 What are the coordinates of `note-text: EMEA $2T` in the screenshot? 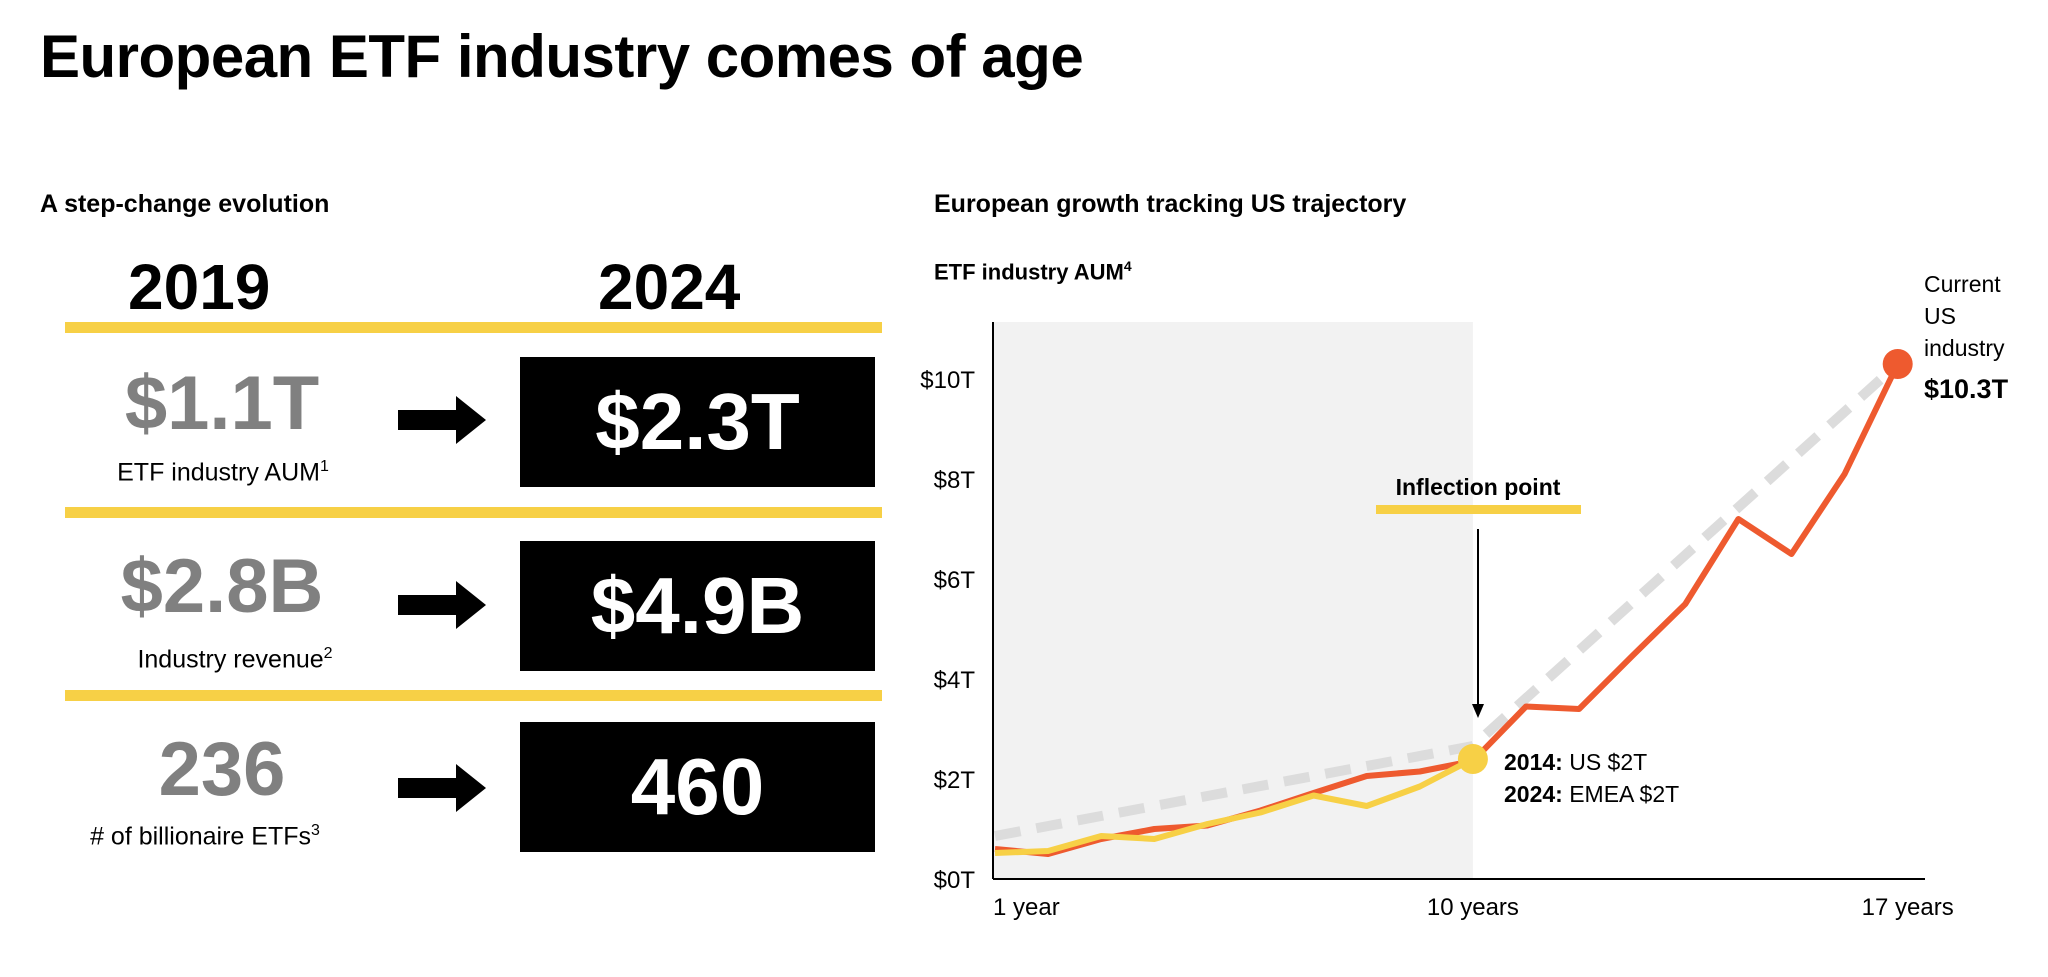 It's located at (1621, 794).